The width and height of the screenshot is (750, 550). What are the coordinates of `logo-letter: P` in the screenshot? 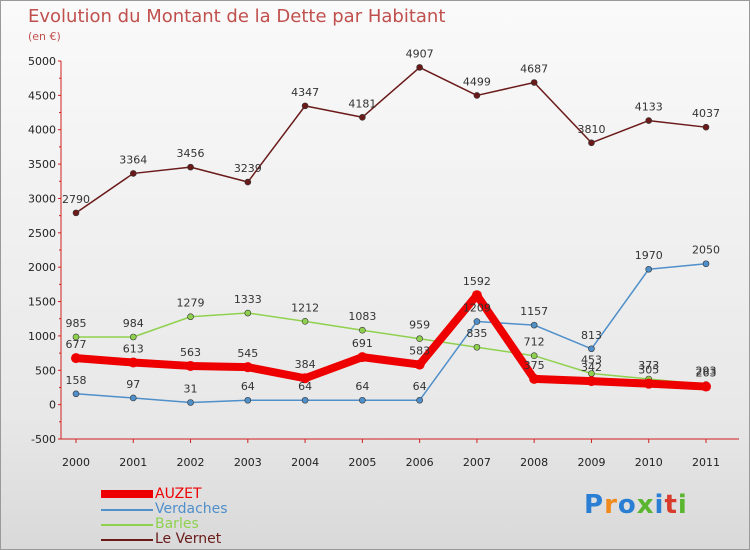 It's located at (594, 505).